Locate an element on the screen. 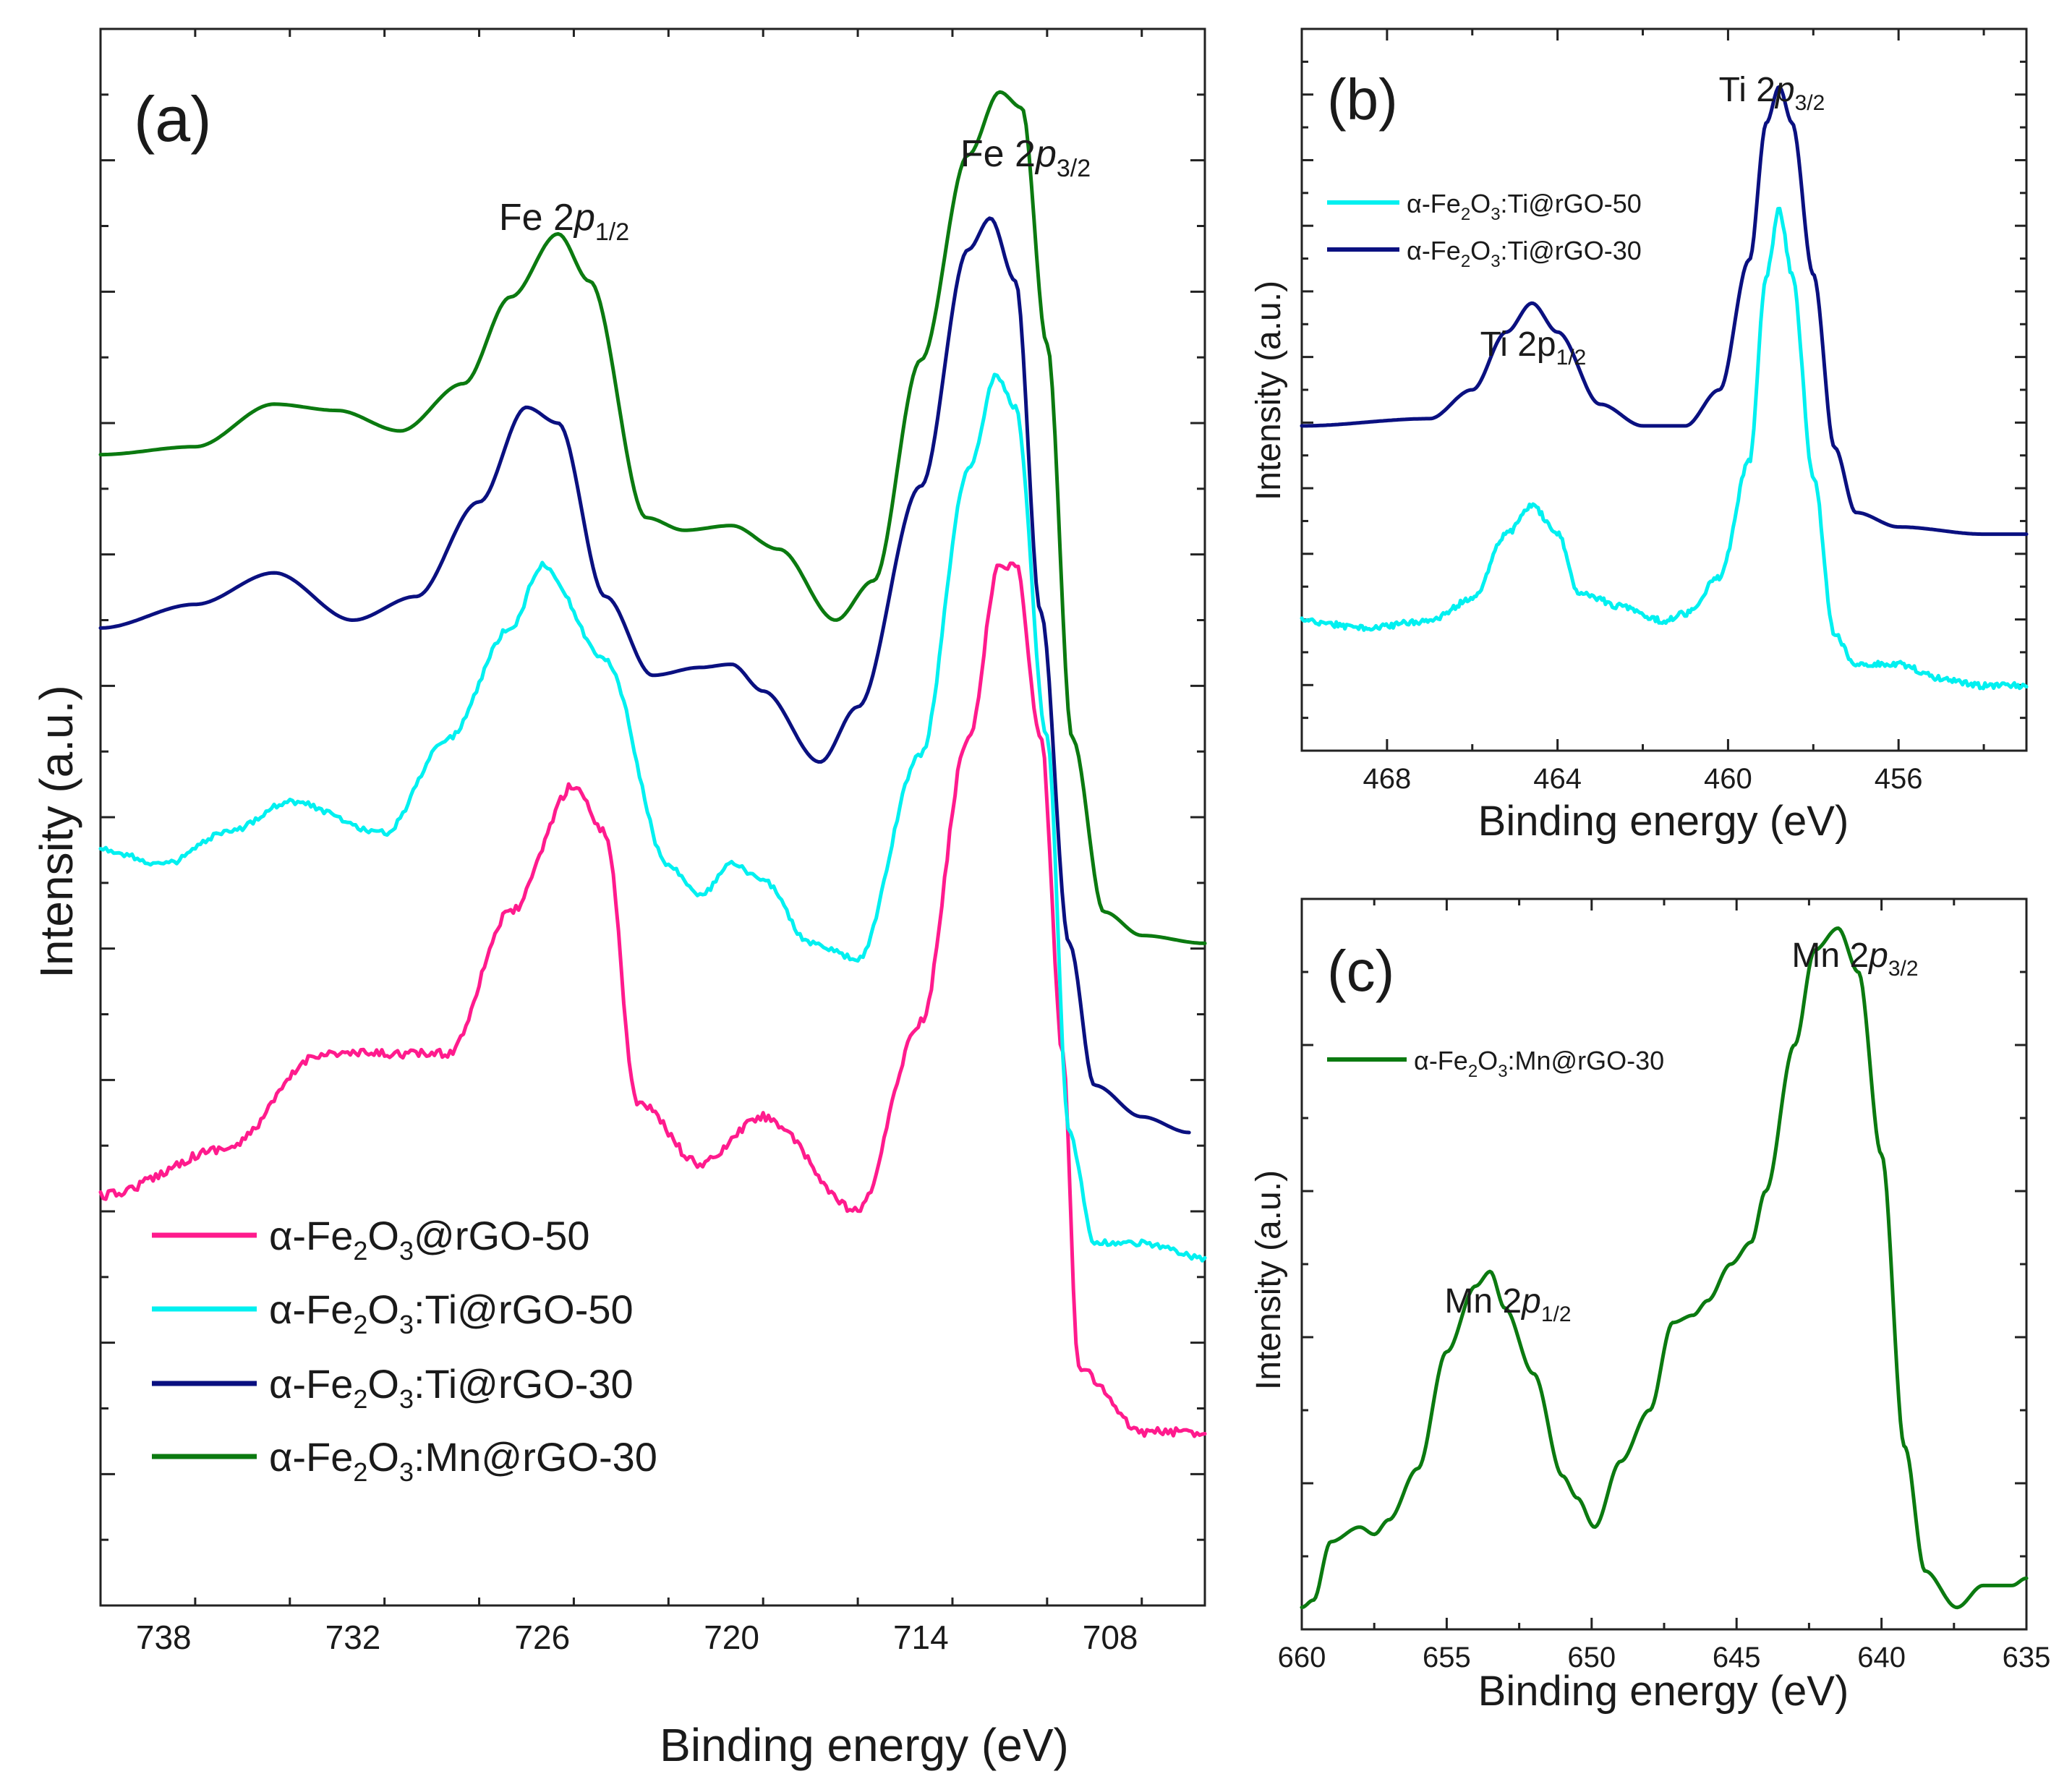  panel-b-annotation-ti-2p12: Ti 2p1/2 is located at coordinates (1533, 347).